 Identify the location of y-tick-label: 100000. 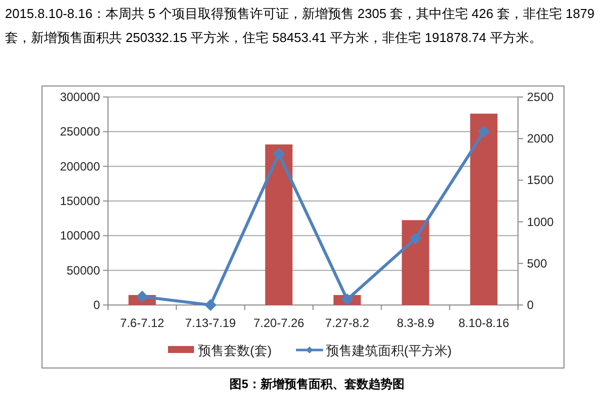
(80, 235).